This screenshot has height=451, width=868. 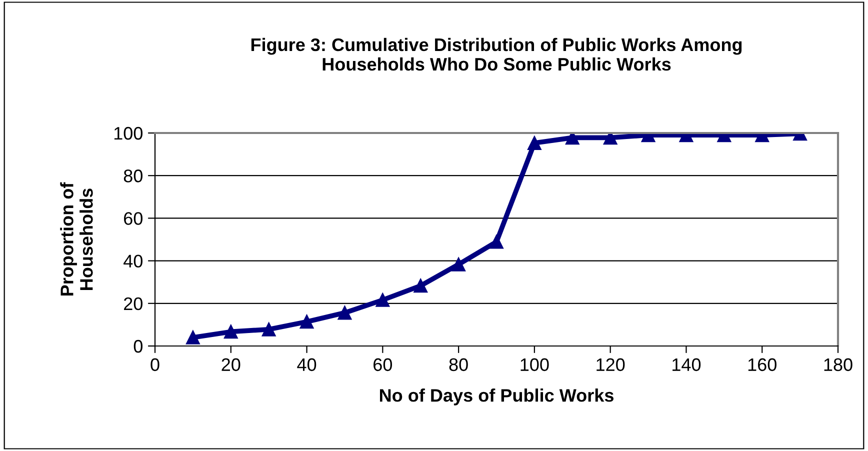 I want to click on x-tick-label: 40, so click(x=306, y=365).